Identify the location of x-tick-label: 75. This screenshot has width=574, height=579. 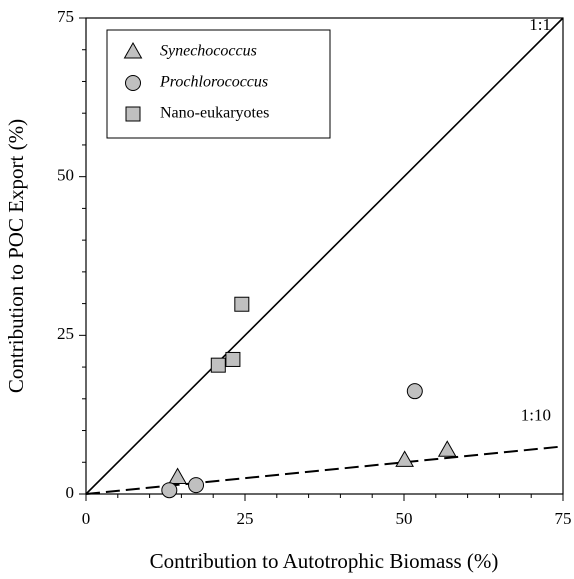
(563, 518).